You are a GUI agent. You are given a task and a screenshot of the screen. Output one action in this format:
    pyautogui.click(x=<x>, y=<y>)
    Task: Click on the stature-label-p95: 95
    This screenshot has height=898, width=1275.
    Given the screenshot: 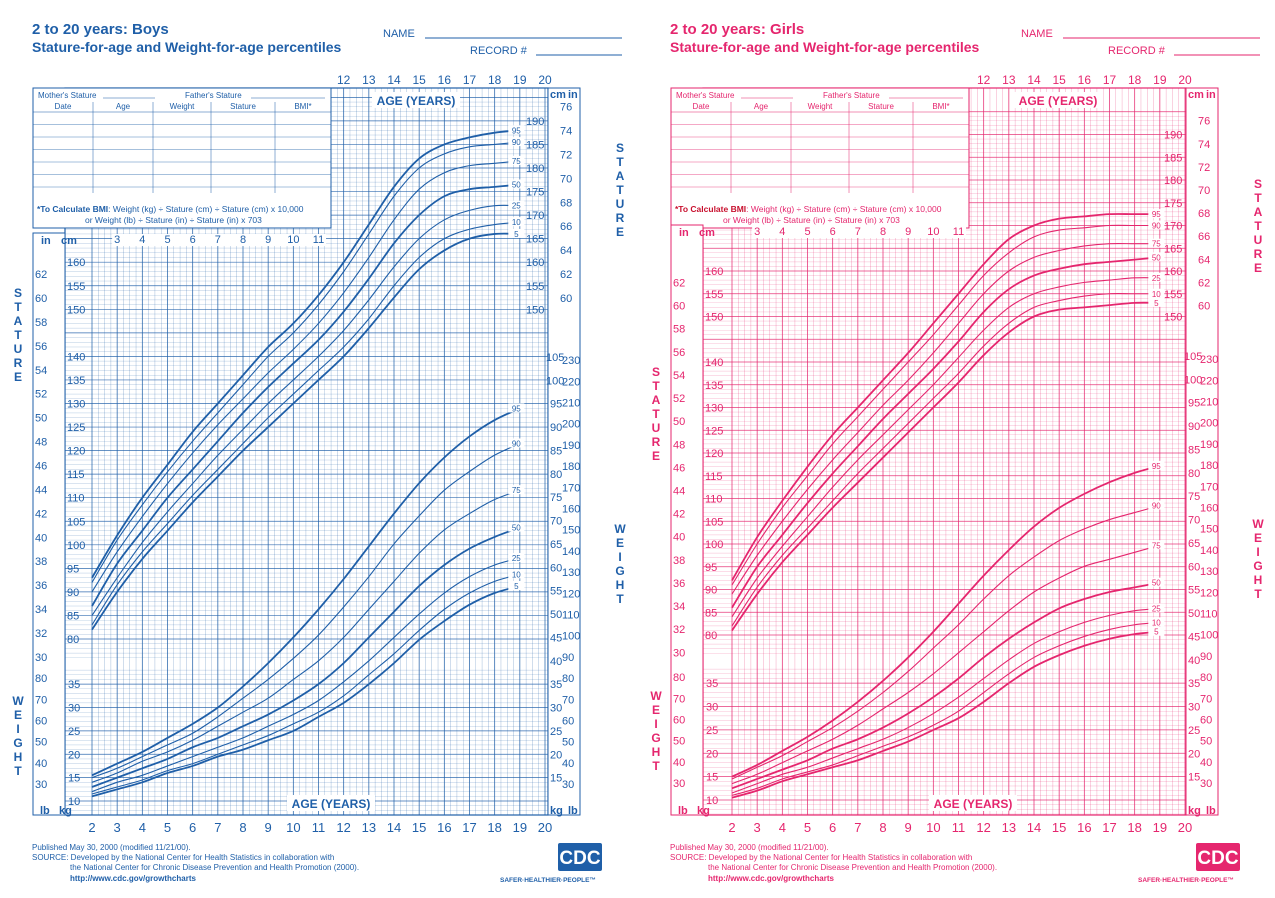 What is the action you would take?
    pyautogui.click(x=1156, y=214)
    